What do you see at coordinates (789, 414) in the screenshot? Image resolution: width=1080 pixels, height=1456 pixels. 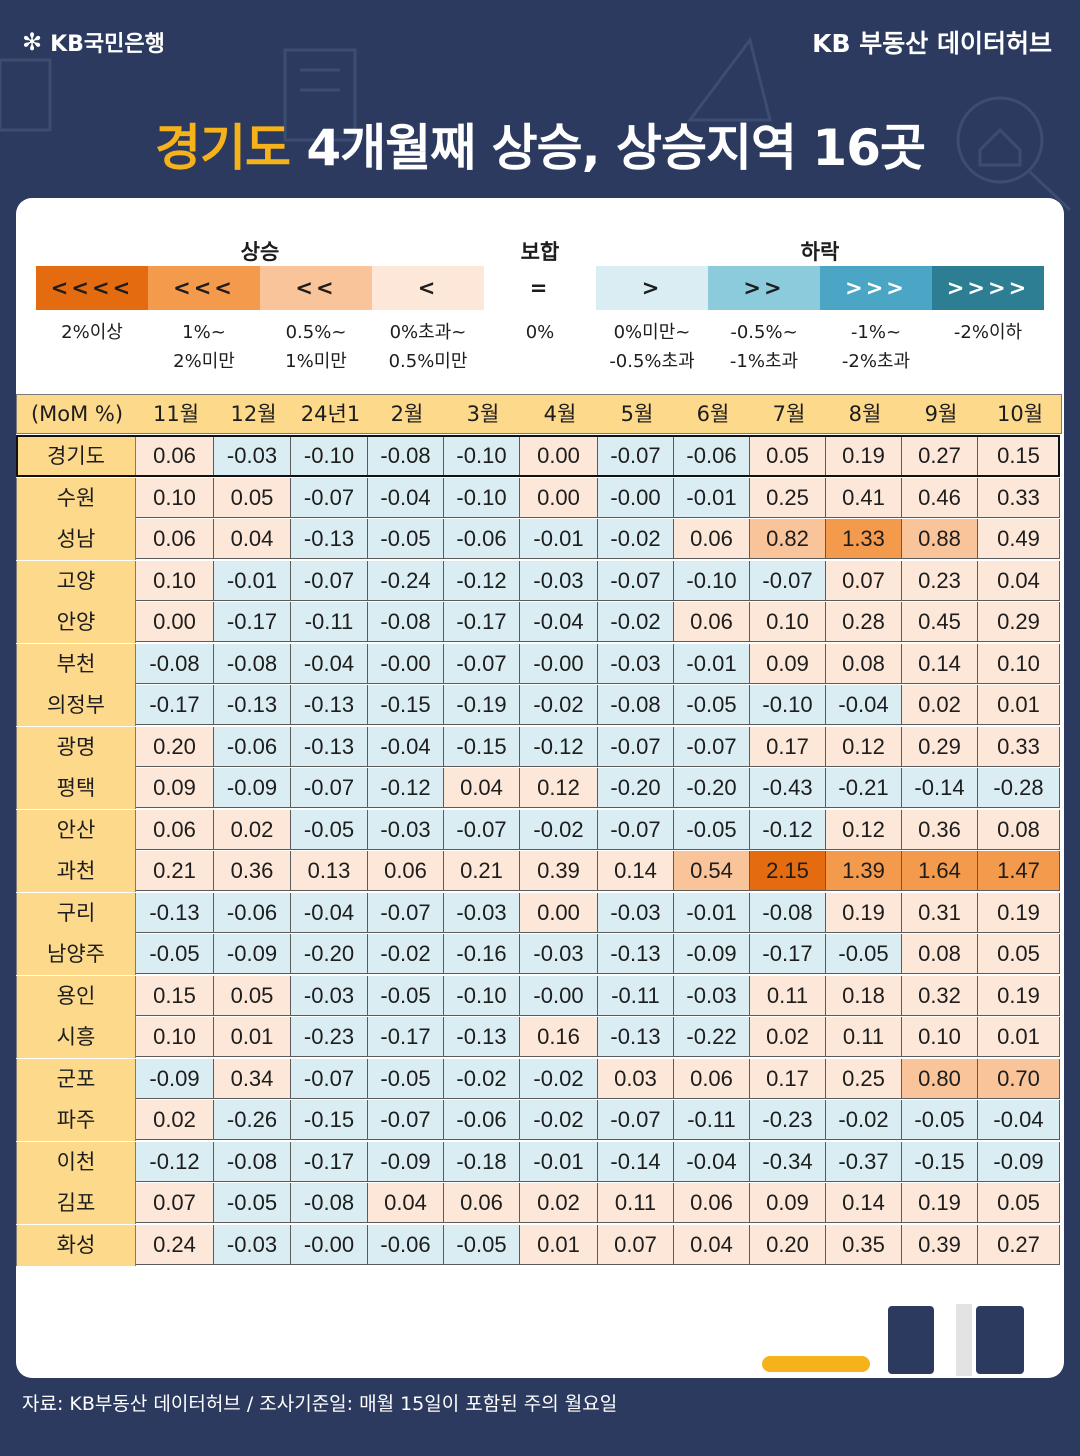 I see `column-header: 7월` at bounding box center [789, 414].